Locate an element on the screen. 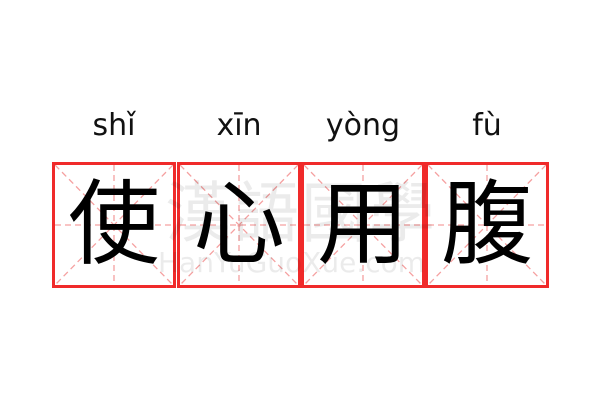 This screenshot has width=600, height=400. pinyin-1: shǐ is located at coordinates (114, 125).